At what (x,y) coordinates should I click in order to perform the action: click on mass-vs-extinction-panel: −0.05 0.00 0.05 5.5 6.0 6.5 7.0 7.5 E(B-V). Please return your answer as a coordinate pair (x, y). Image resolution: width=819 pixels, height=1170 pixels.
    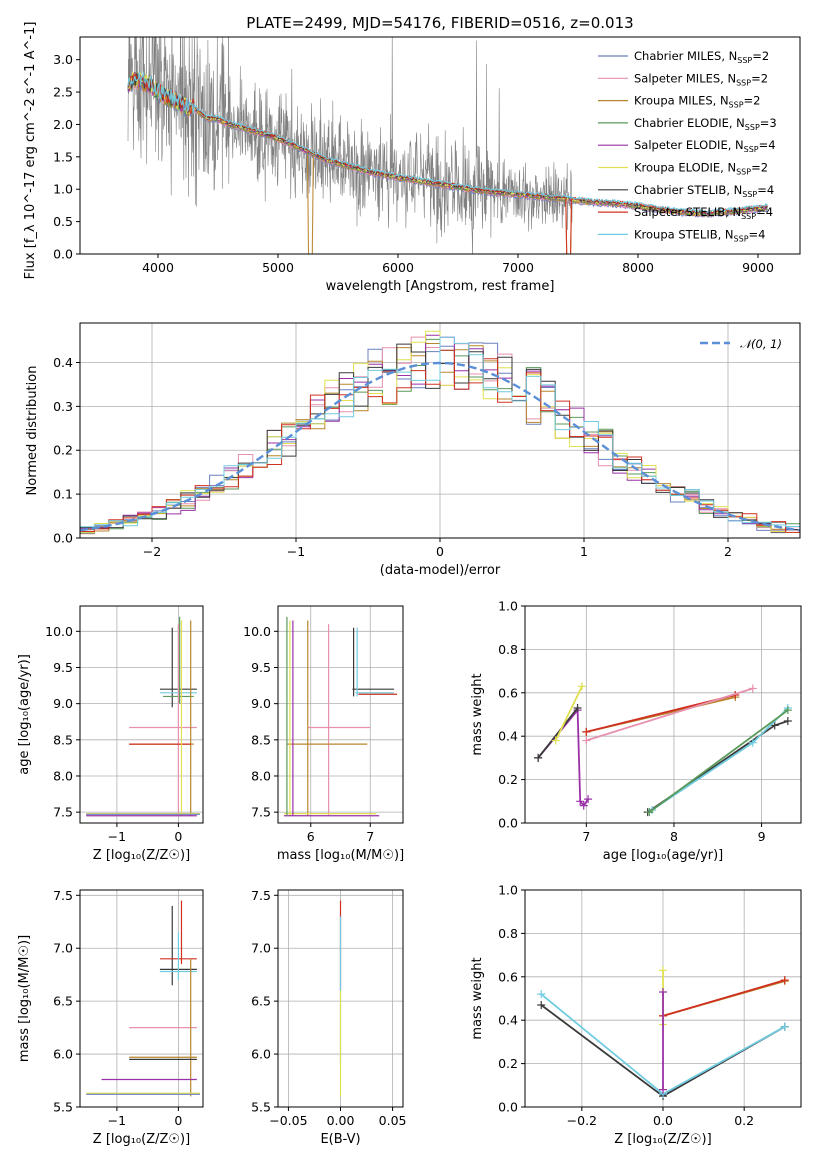
    Looking at the image, I should click on (328, 1017).